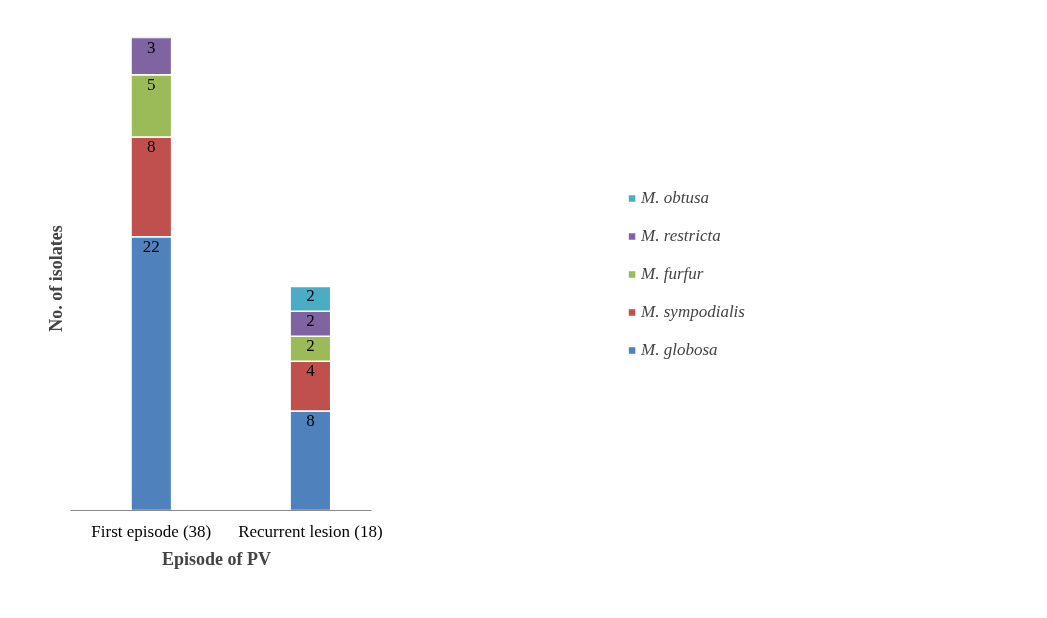 Image resolution: width=1047 pixels, height=618 pixels. Describe the element at coordinates (151, 84) in the screenshot. I see `data-label: 5` at that location.